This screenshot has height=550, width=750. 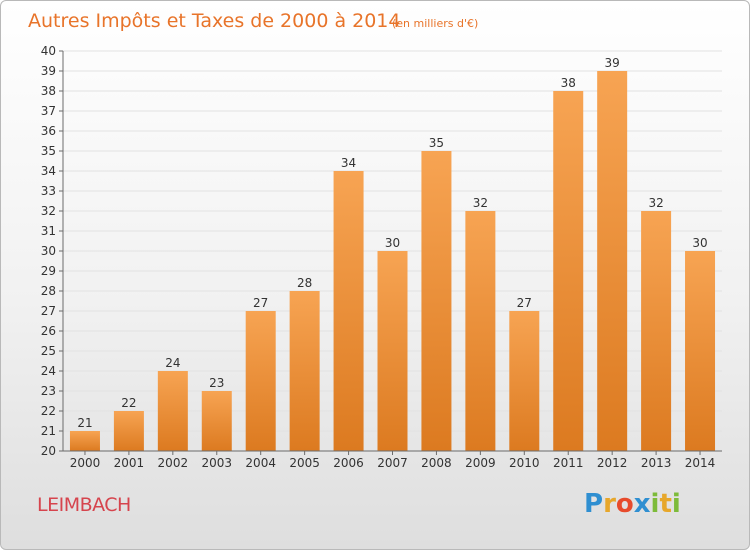 What do you see at coordinates (48, 111) in the screenshot?
I see `y-tick-label: 37` at bounding box center [48, 111].